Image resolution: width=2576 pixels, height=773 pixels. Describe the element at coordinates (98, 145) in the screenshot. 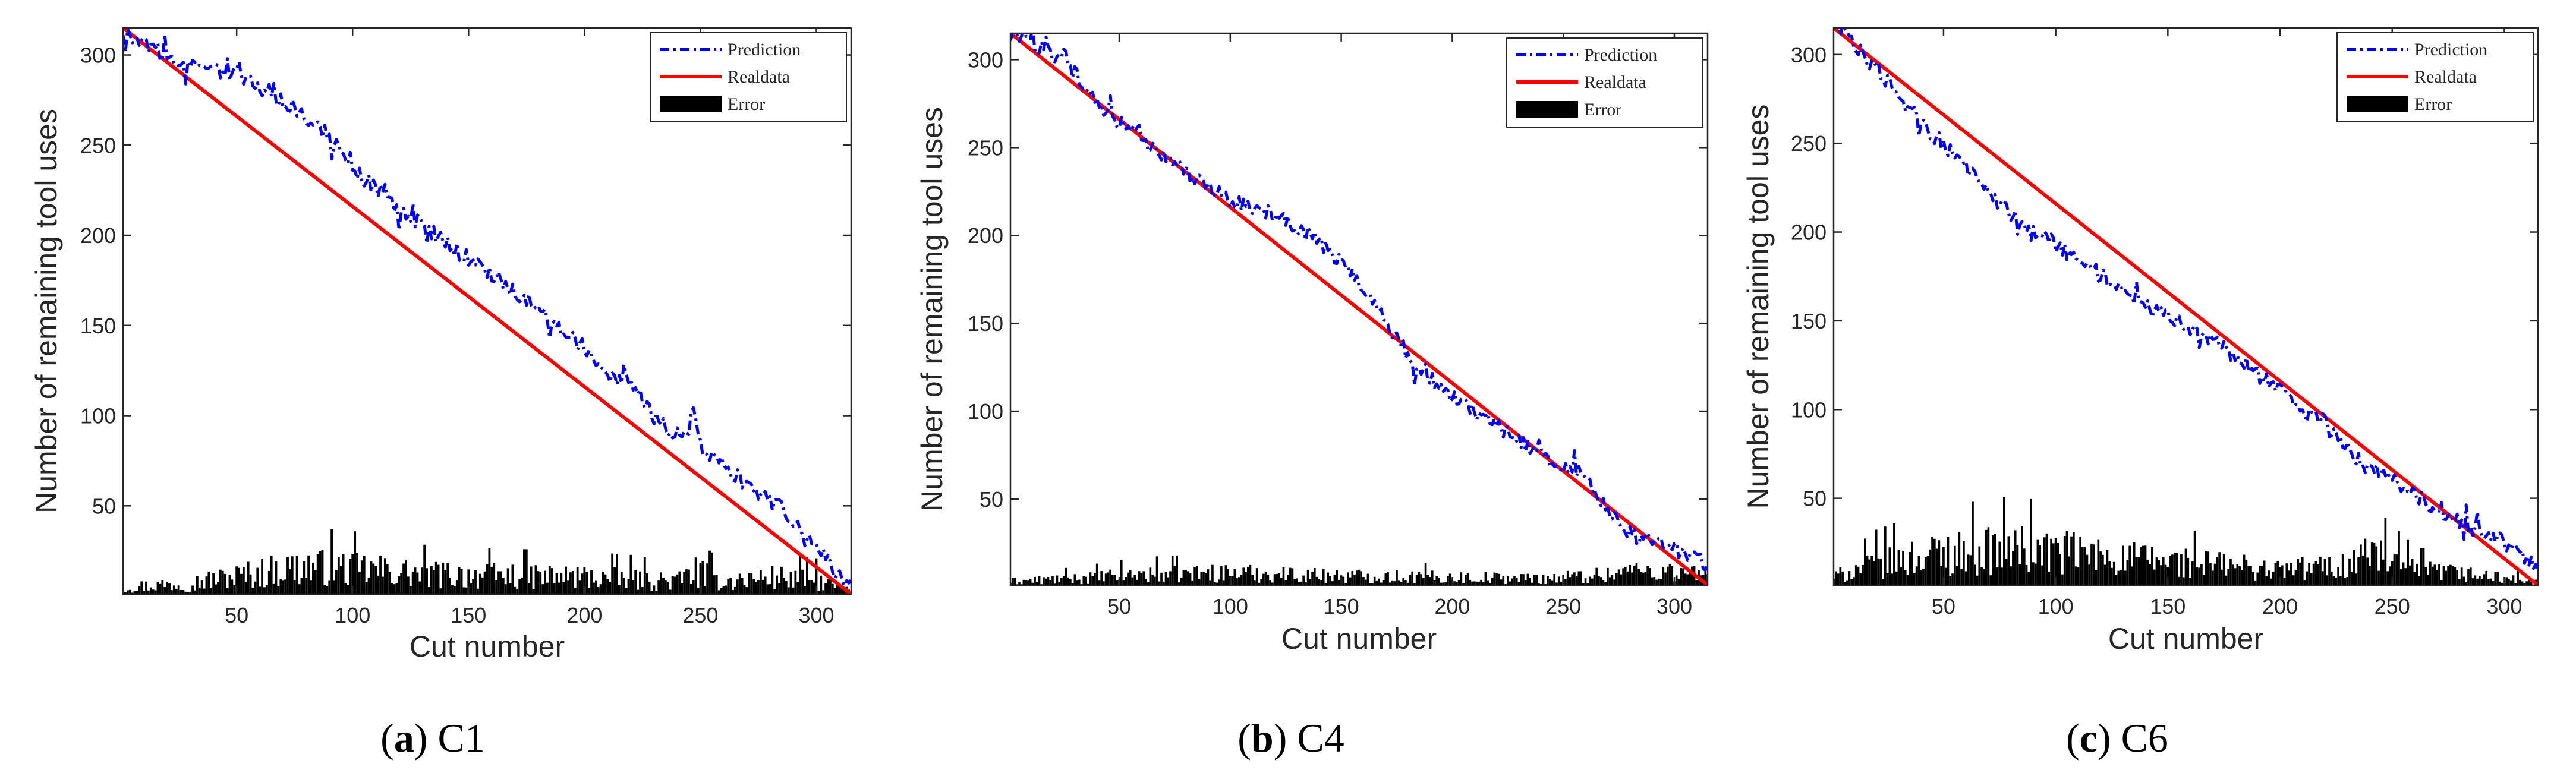

I see `y-tick-label: 250` at that location.